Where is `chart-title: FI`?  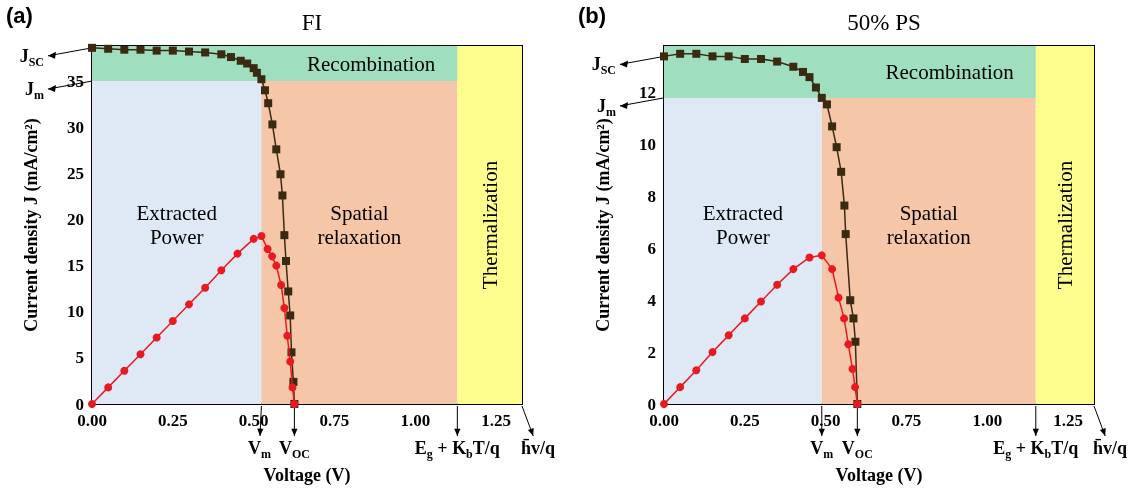 chart-title: FI is located at coordinates (312, 22).